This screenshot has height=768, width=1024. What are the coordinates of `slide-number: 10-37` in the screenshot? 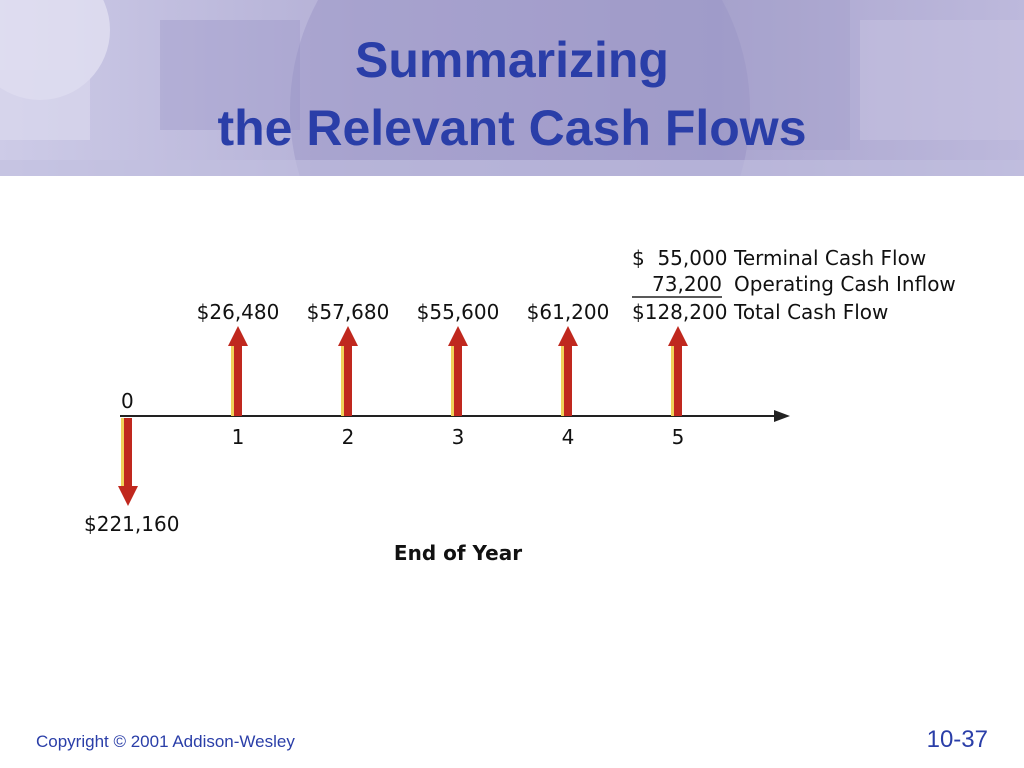 It's located at (957, 739).